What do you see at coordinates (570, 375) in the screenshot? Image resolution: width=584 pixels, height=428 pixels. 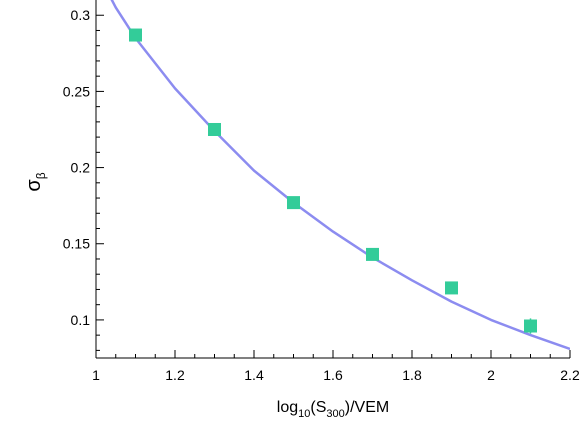 I see `x-tick-label: 2.2` at bounding box center [570, 375].